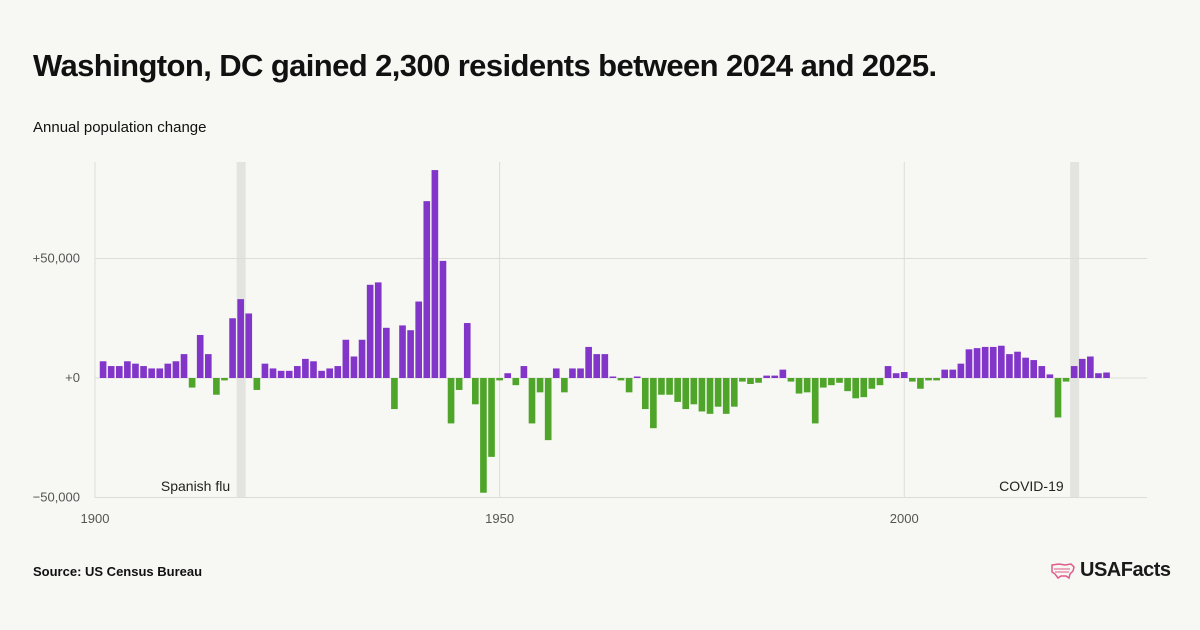 This screenshot has width=1200, height=630. Describe the element at coordinates (491, 417) in the screenshot. I see `bar-1949` at that location.